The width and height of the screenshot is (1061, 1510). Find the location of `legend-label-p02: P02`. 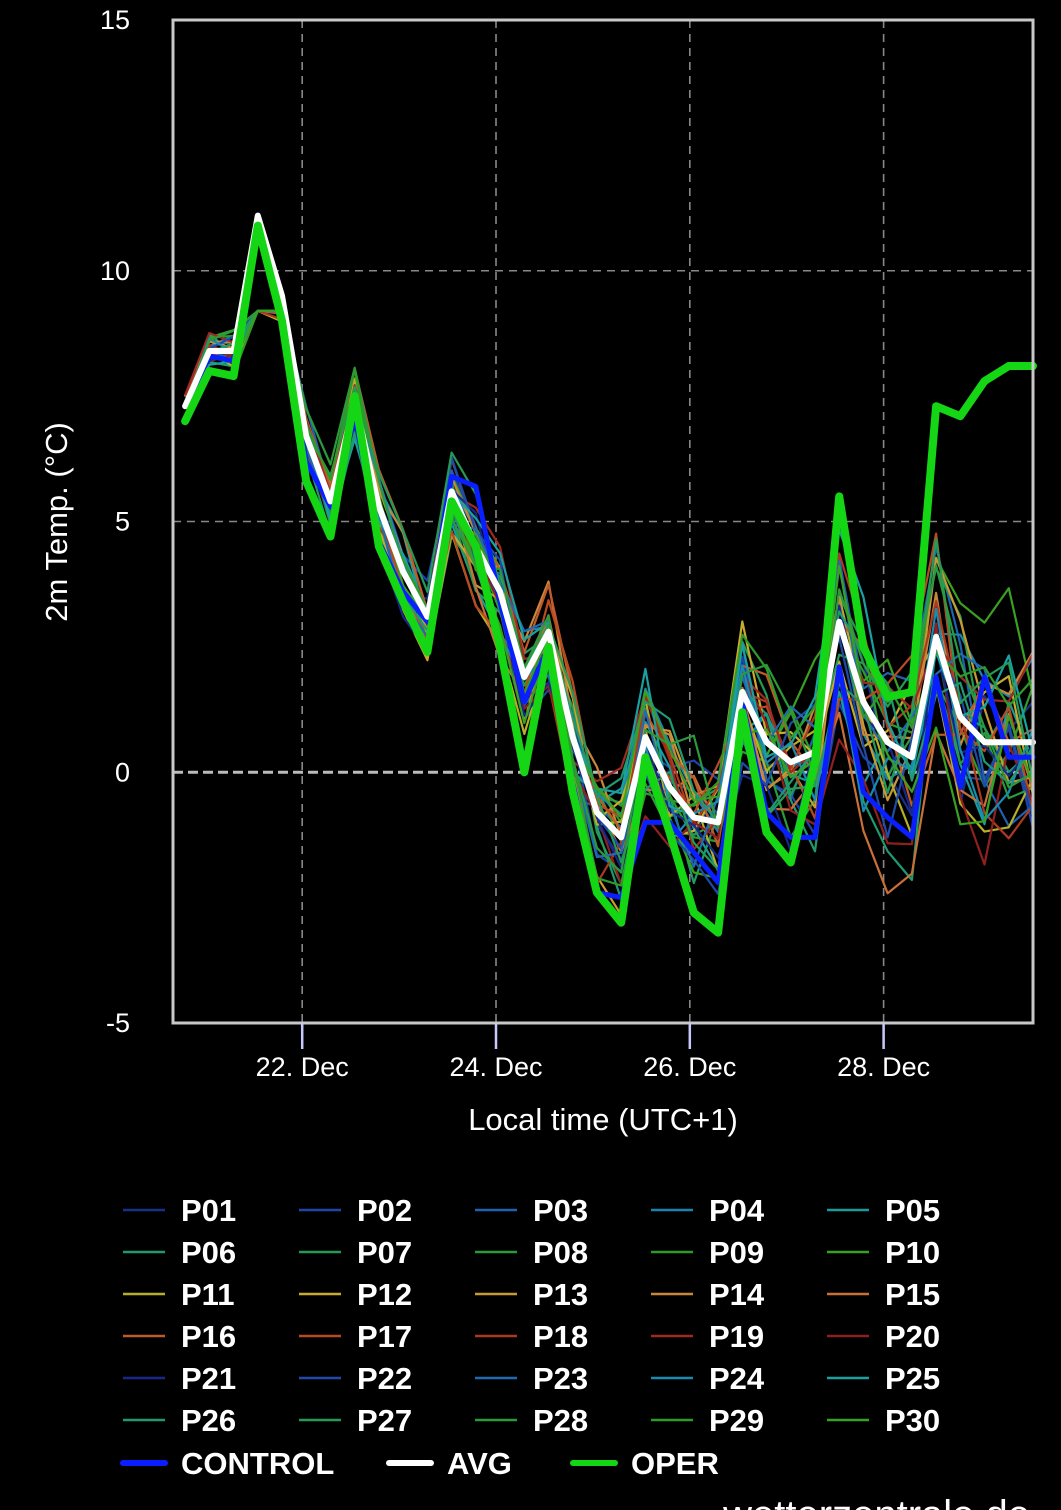

legend-label-p02: P02 is located at coordinates (384, 1210).